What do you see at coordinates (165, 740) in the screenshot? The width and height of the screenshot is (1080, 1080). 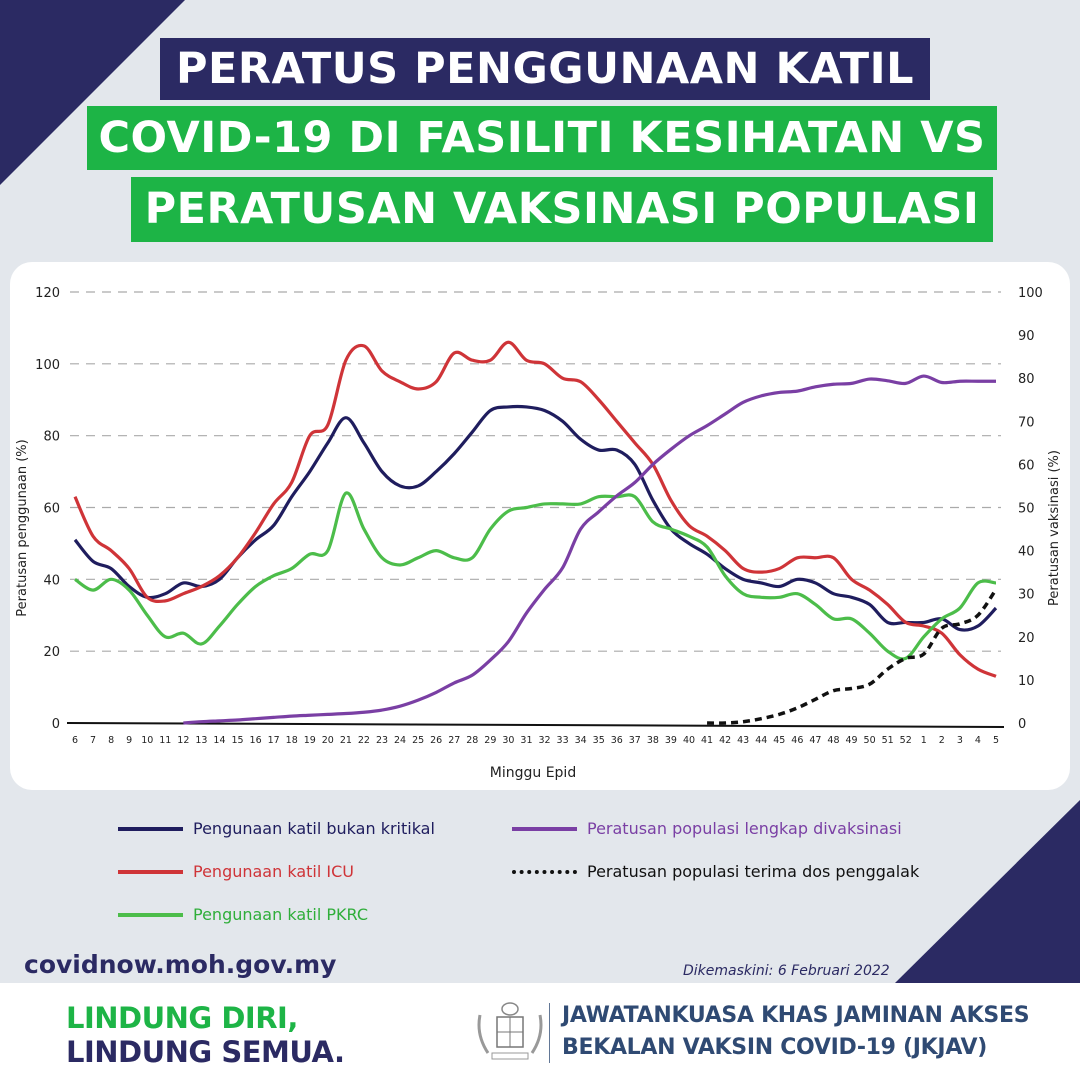 I see `x-tick-label: 11` at bounding box center [165, 740].